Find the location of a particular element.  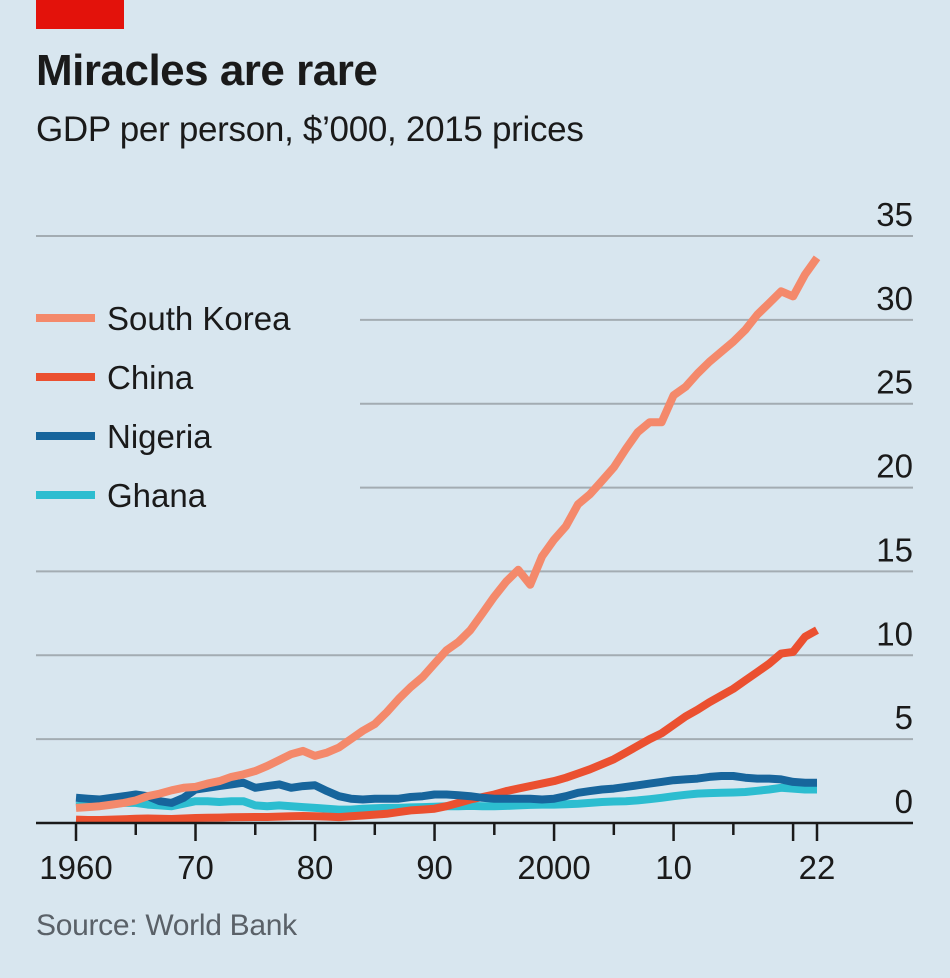

y-tick-label: 5 is located at coordinates (904, 717).